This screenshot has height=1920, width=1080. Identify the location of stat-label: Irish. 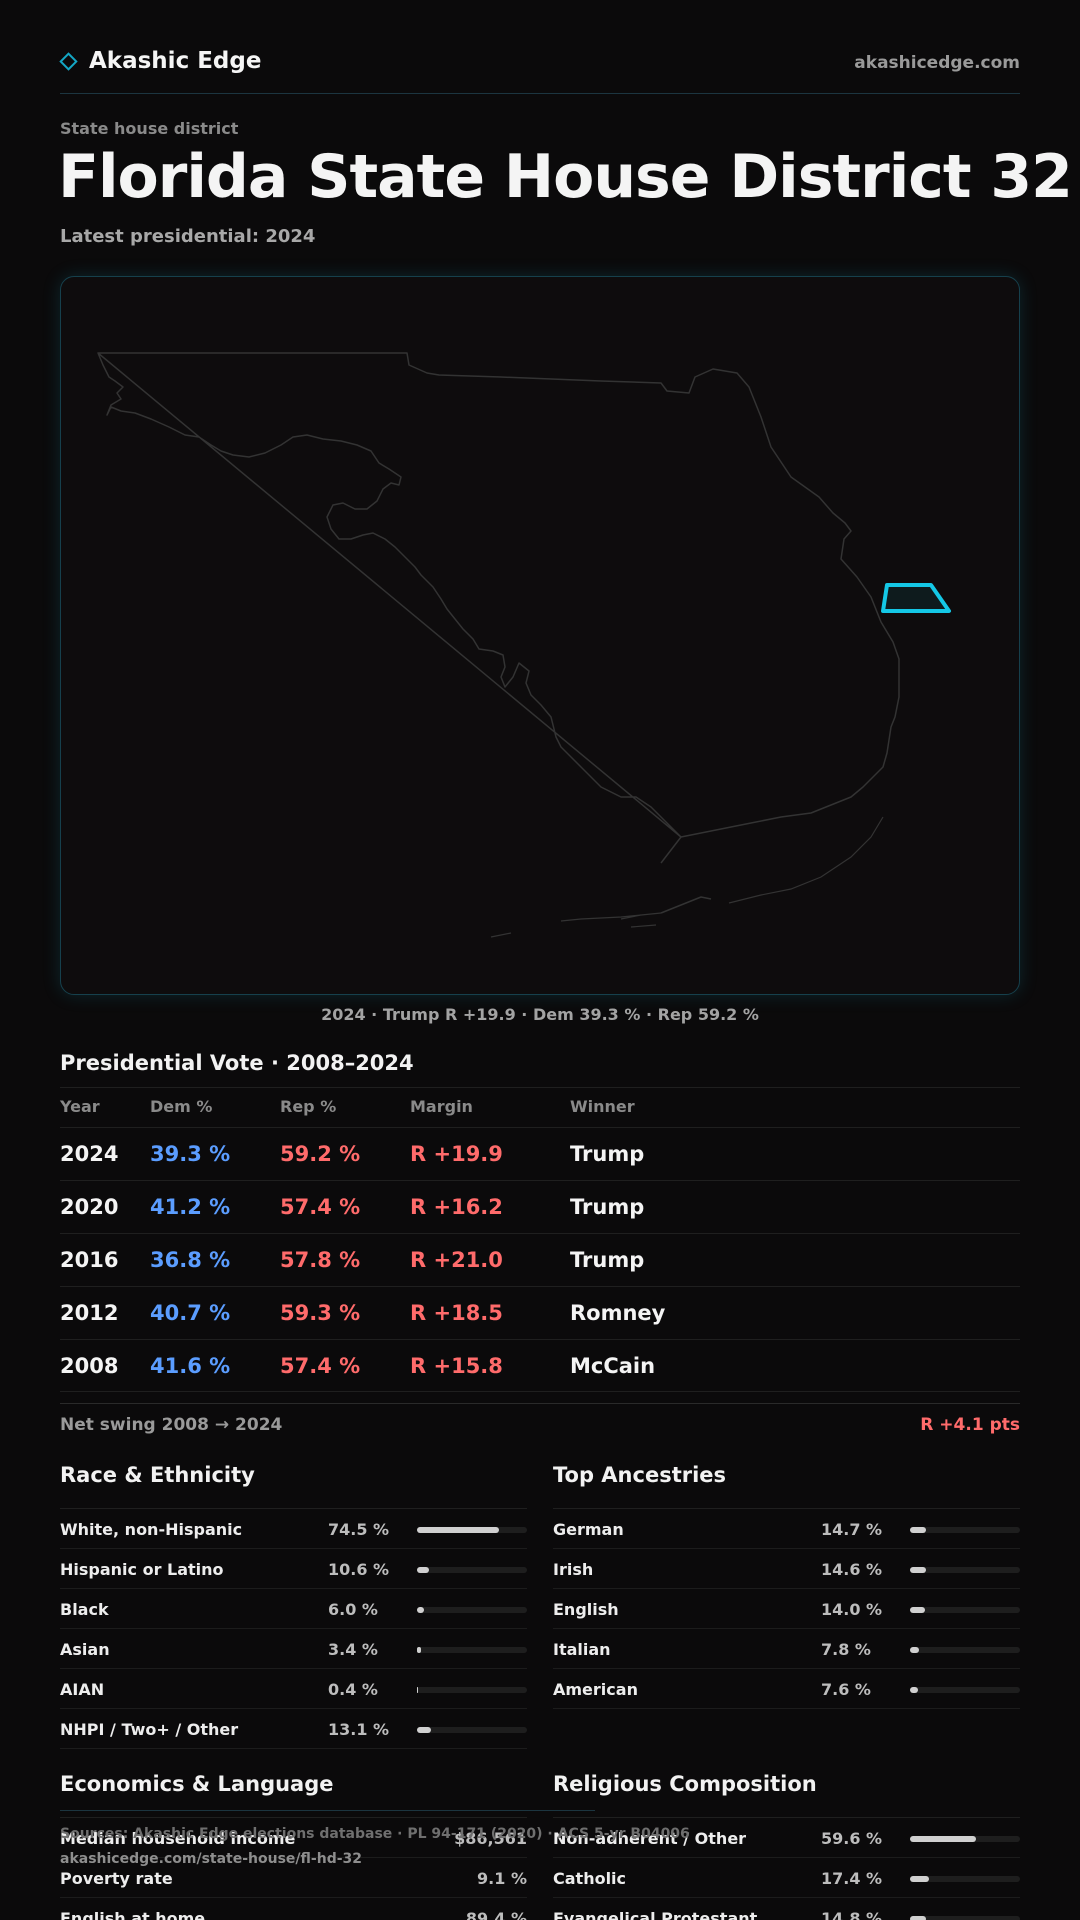
(573, 1569).